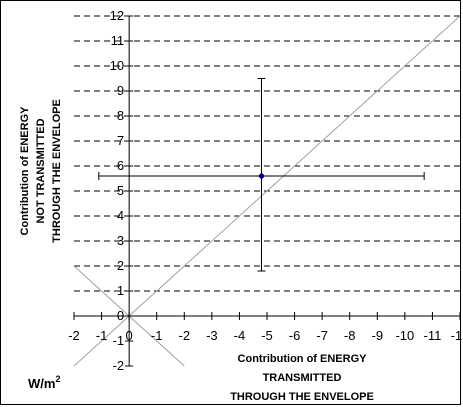 This screenshot has height=407, width=463. What do you see at coordinates (350, 335) in the screenshot?
I see `x-tick-label: -8` at bounding box center [350, 335].